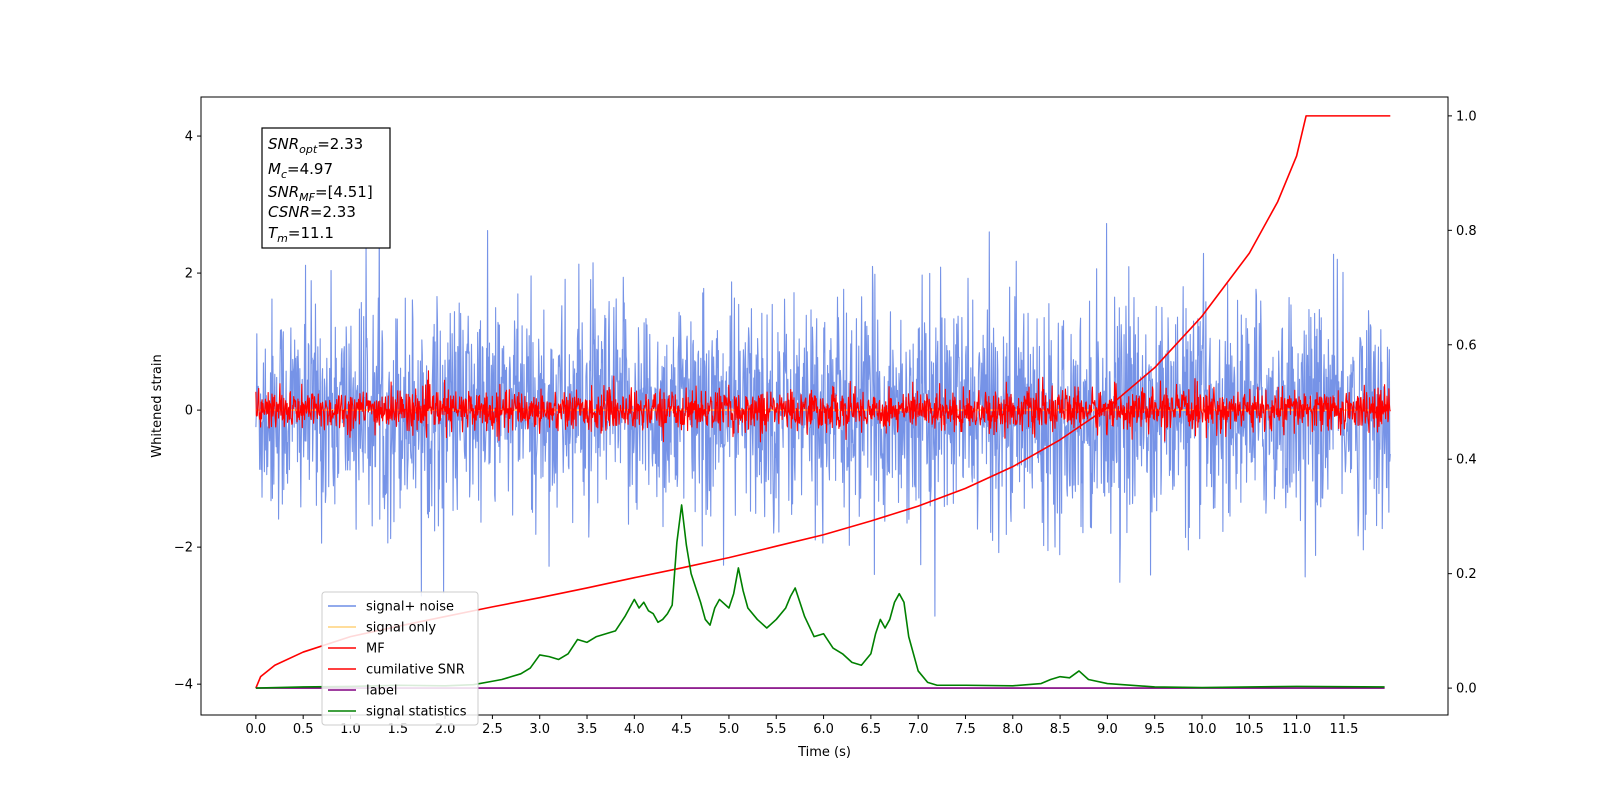  Describe the element at coordinates (1202, 729) in the screenshot. I see `x-tick-label: 10.0` at that location.